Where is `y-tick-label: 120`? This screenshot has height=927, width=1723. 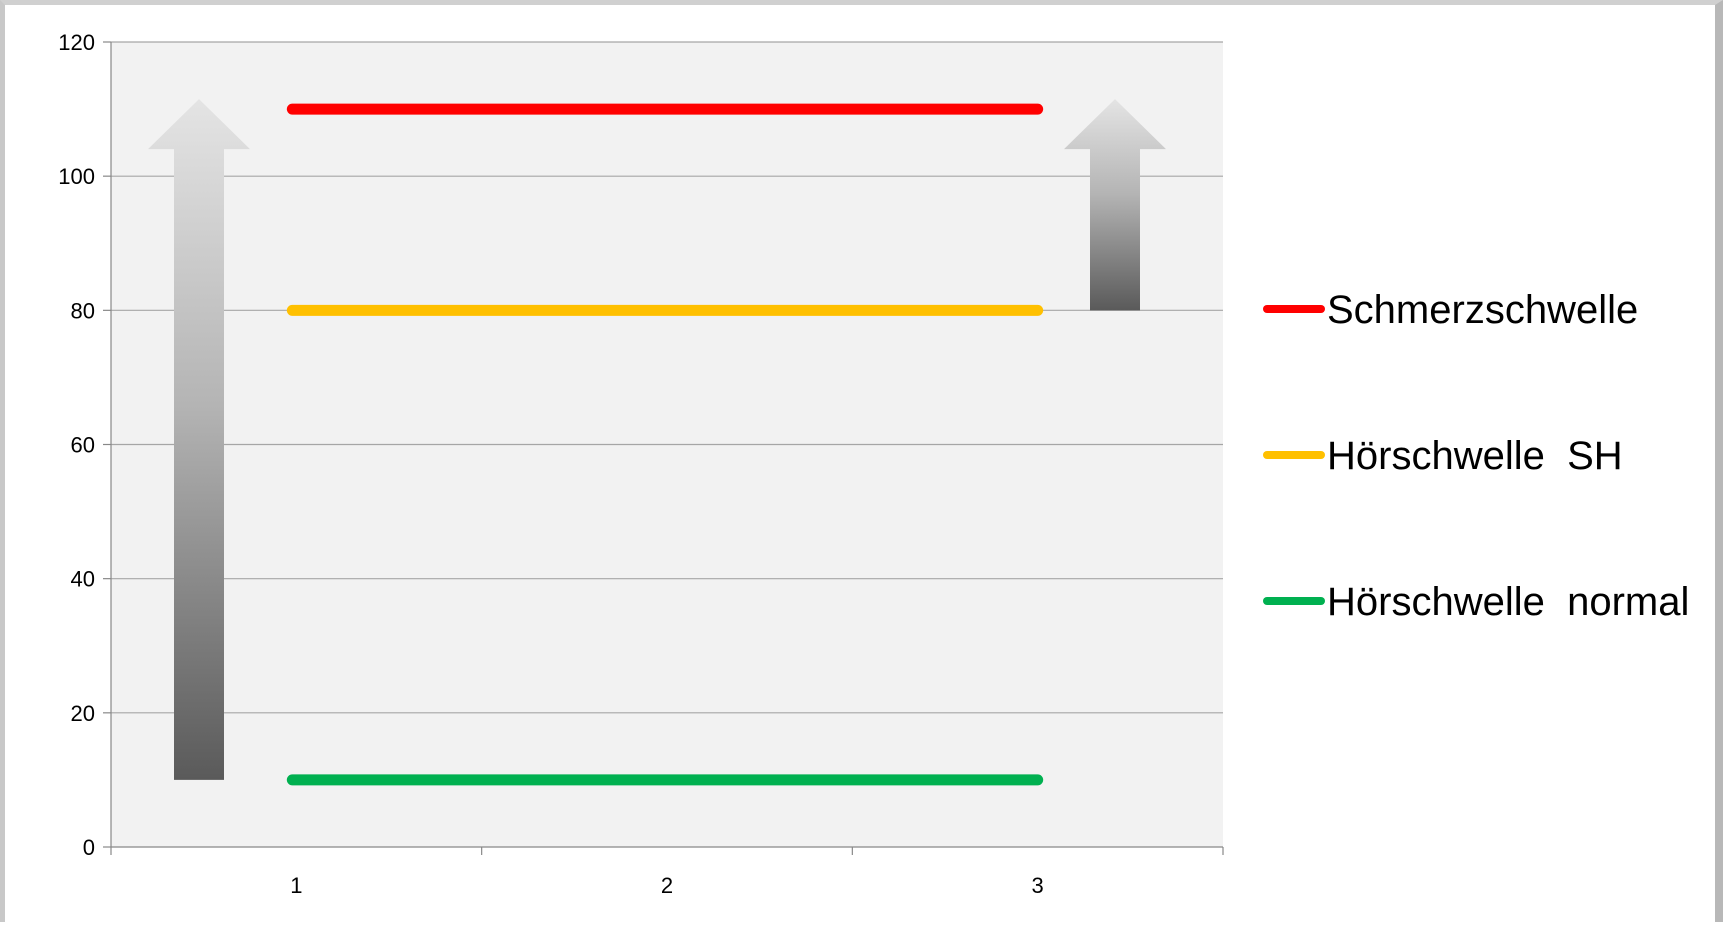 y-tick-label: 120 is located at coordinates (76, 42).